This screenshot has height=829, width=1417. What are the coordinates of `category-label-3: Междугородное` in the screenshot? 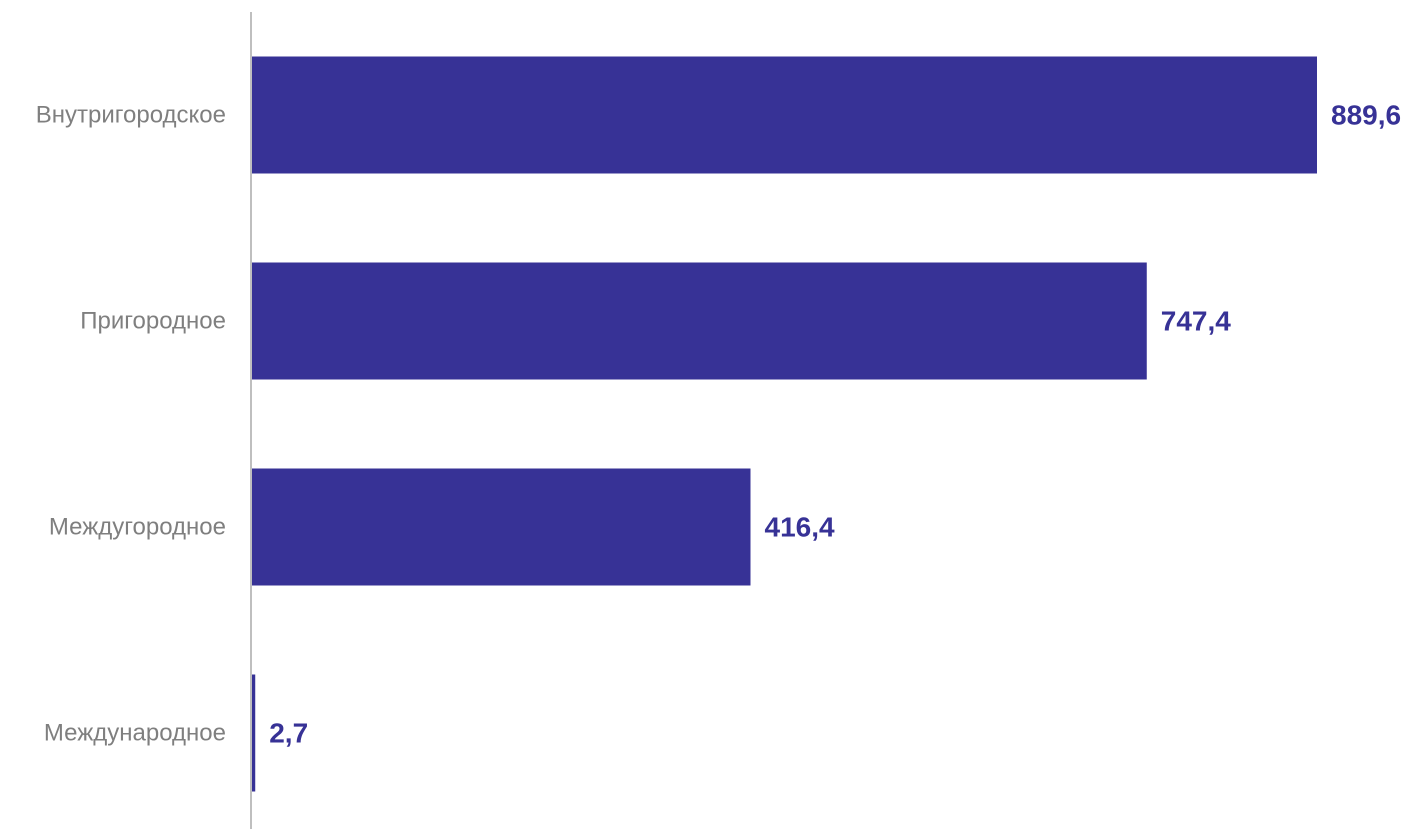 It's located at (137, 527).